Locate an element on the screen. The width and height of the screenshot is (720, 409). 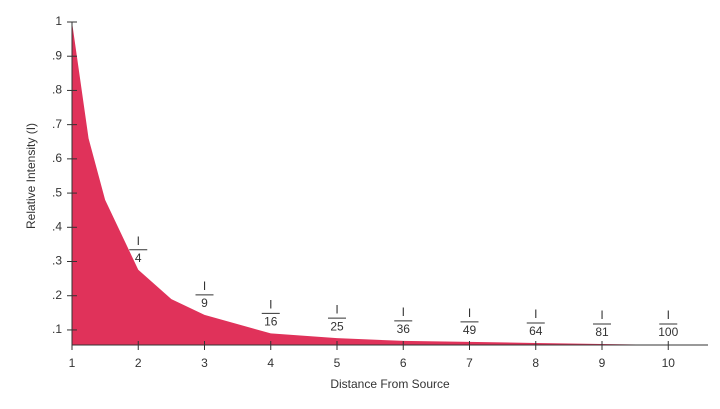
x-tick-label: 5 is located at coordinates (337, 363).